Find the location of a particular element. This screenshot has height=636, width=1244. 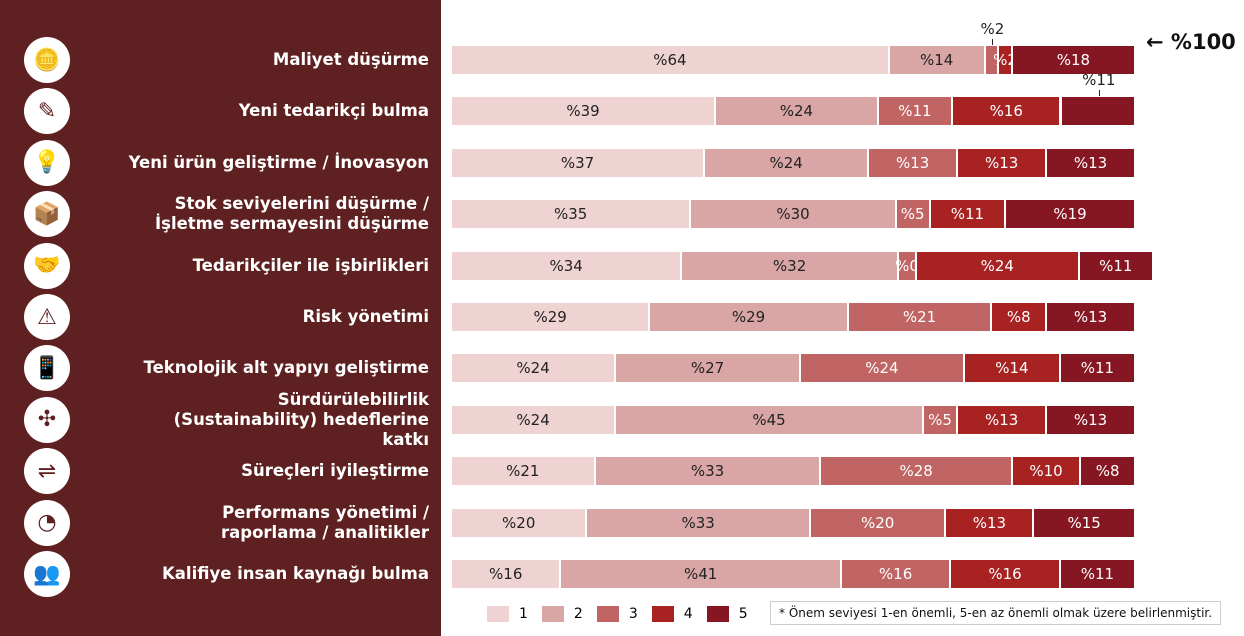

lightbulb-icon: 💡 is located at coordinates (47, 162).